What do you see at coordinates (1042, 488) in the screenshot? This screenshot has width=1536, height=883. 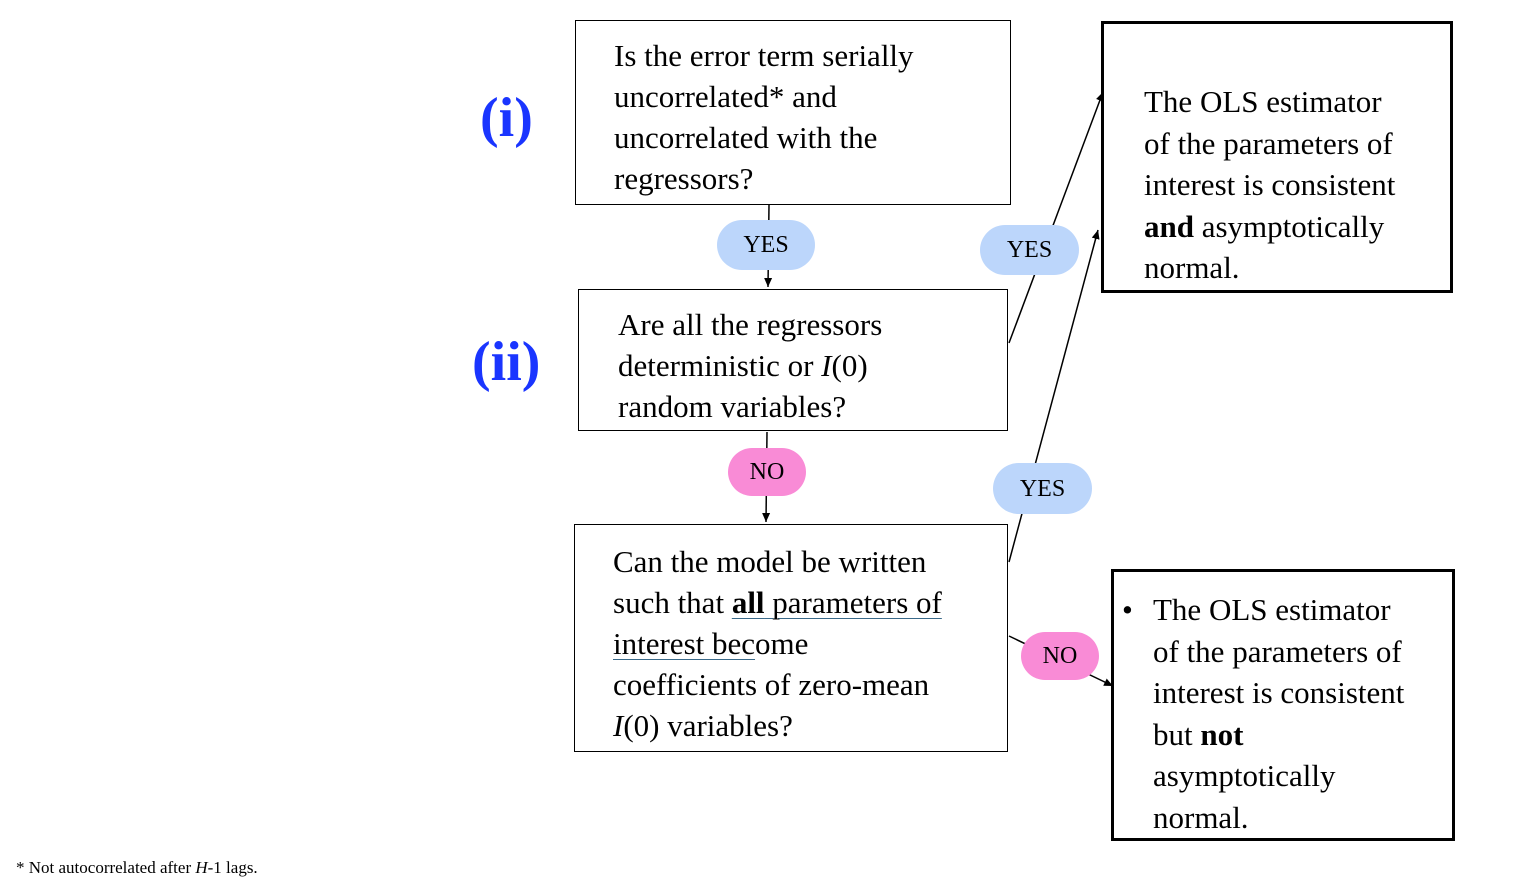 I see `yes-pill-q3: YES` at bounding box center [1042, 488].